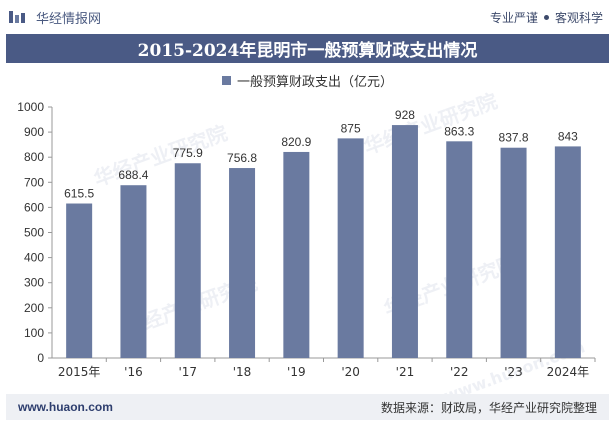 This screenshot has height=427, width=615. Describe the element at coordinates (79, 194) in the screenshot. I see `data-label: 615.5` at that location.